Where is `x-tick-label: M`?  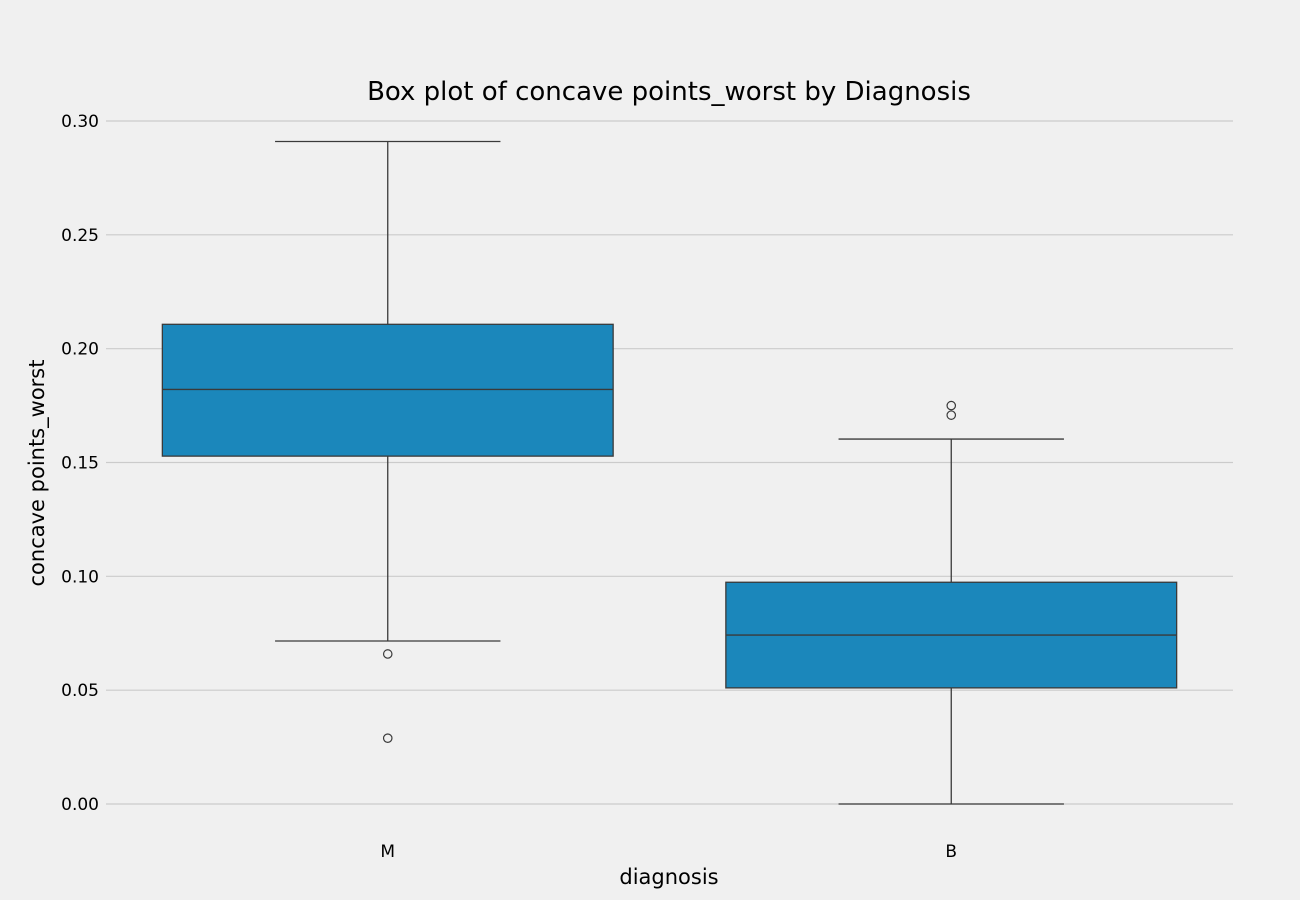
x-tick-label: M is located at coordinates (387, 852).